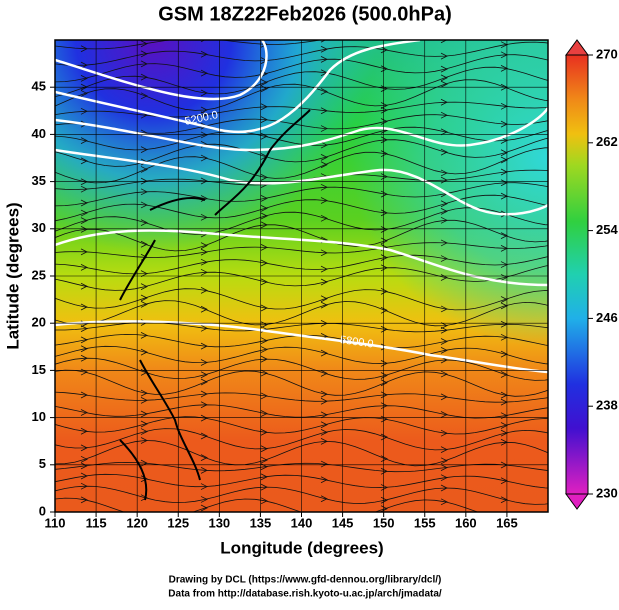 The image size is (619, 610). I want to click on y-tick-label: 40, so click(39, 133).